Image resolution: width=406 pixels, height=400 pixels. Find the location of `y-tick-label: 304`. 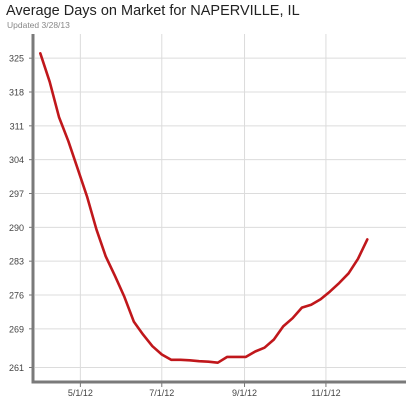

y-tick-label: 304 is located at coordinates (16, 160).